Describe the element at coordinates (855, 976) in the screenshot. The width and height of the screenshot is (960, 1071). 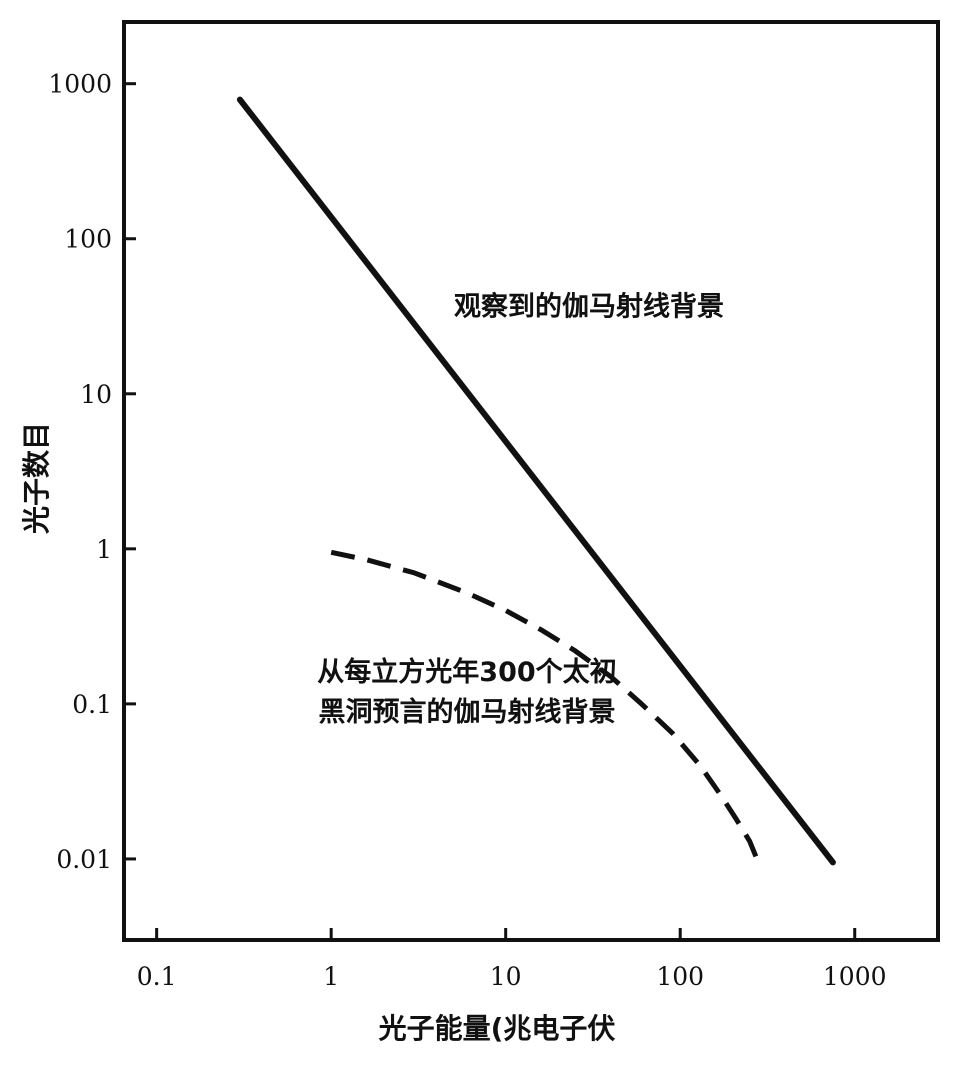
I see `x-tick-label-4: 1000` at that location.